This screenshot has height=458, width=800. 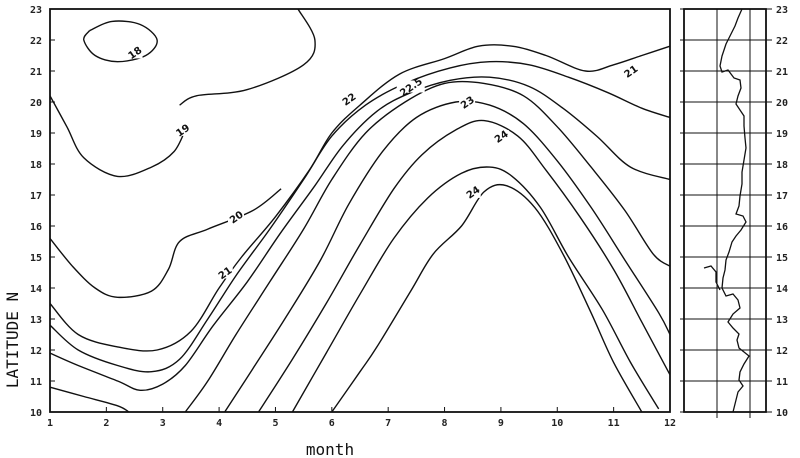 What do you see at coordinates (782, 134) in the screenshot?
I see `inset-lat-label: 19` at bounding box center [782, 134].